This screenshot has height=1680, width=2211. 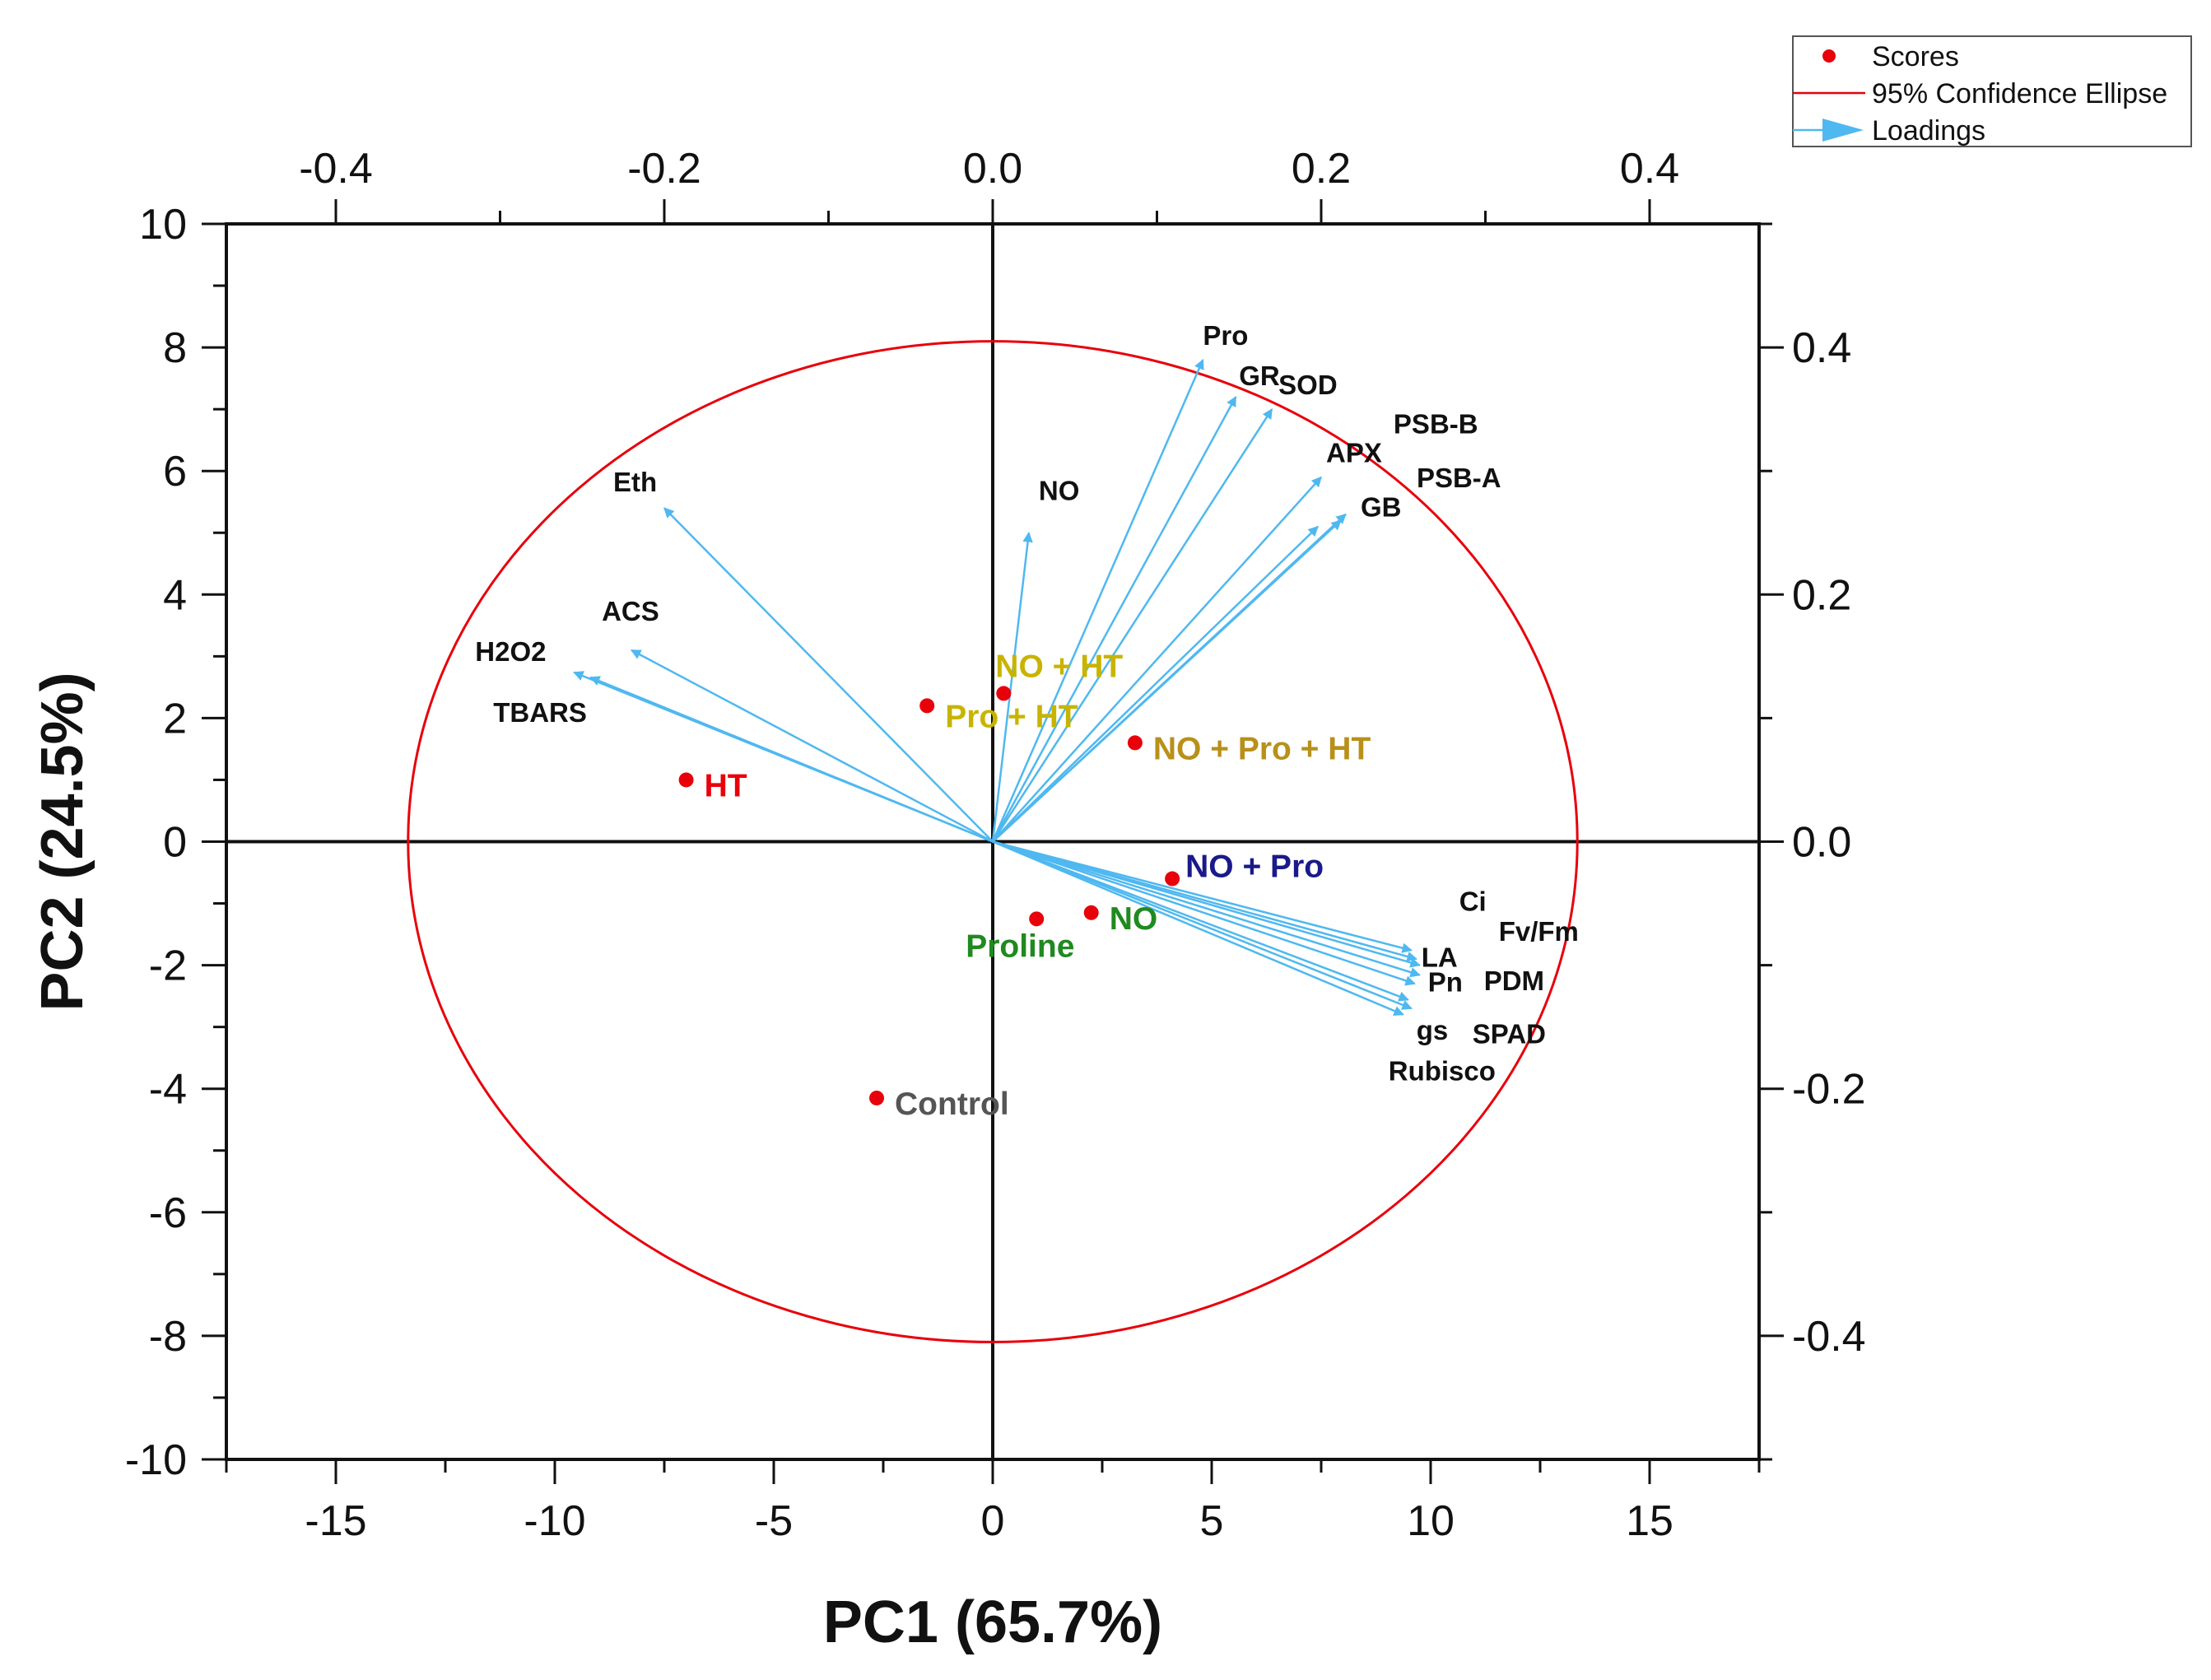 I want to click on x-tick-label: 15, so click(x=1649, y=1521).